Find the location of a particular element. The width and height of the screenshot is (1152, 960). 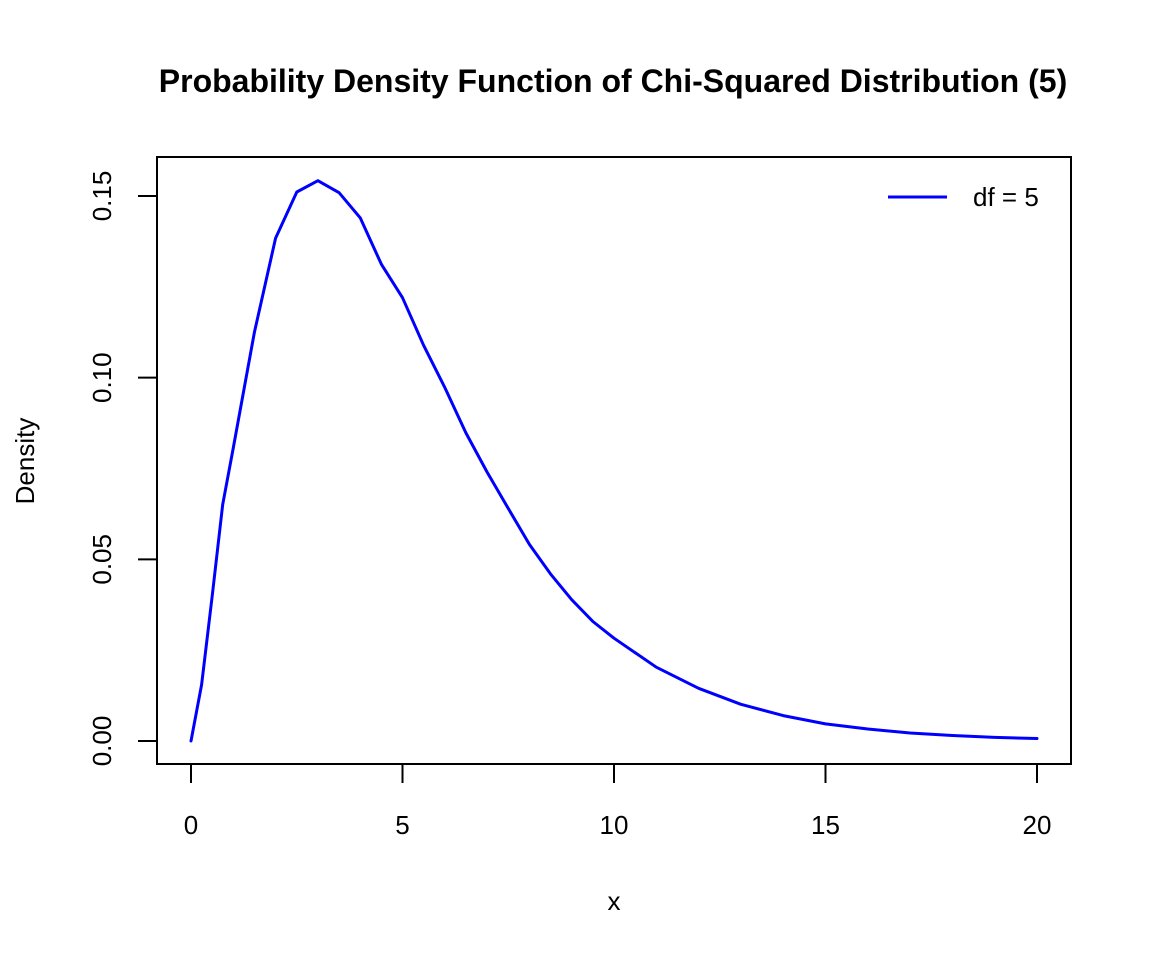

x-tick-label: 0 is located at coordinates (191, 825).